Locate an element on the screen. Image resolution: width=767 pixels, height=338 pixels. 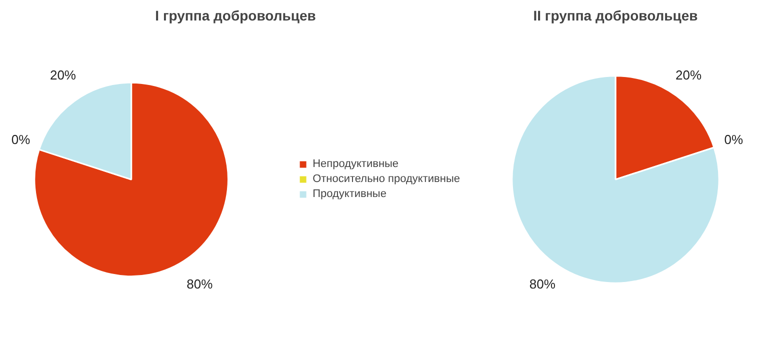
chart-title: I группа добровольцев is located at coordinates (235, 16).